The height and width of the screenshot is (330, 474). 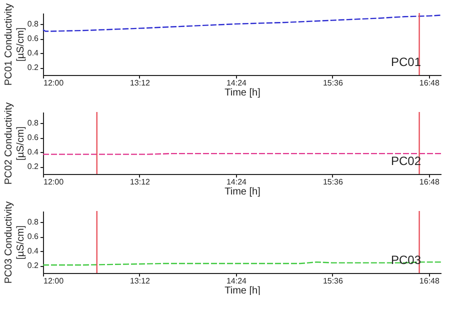 I want to click on y-axis-title: PC01 Conductivity [µS/cm], so click(x=14, y=44).